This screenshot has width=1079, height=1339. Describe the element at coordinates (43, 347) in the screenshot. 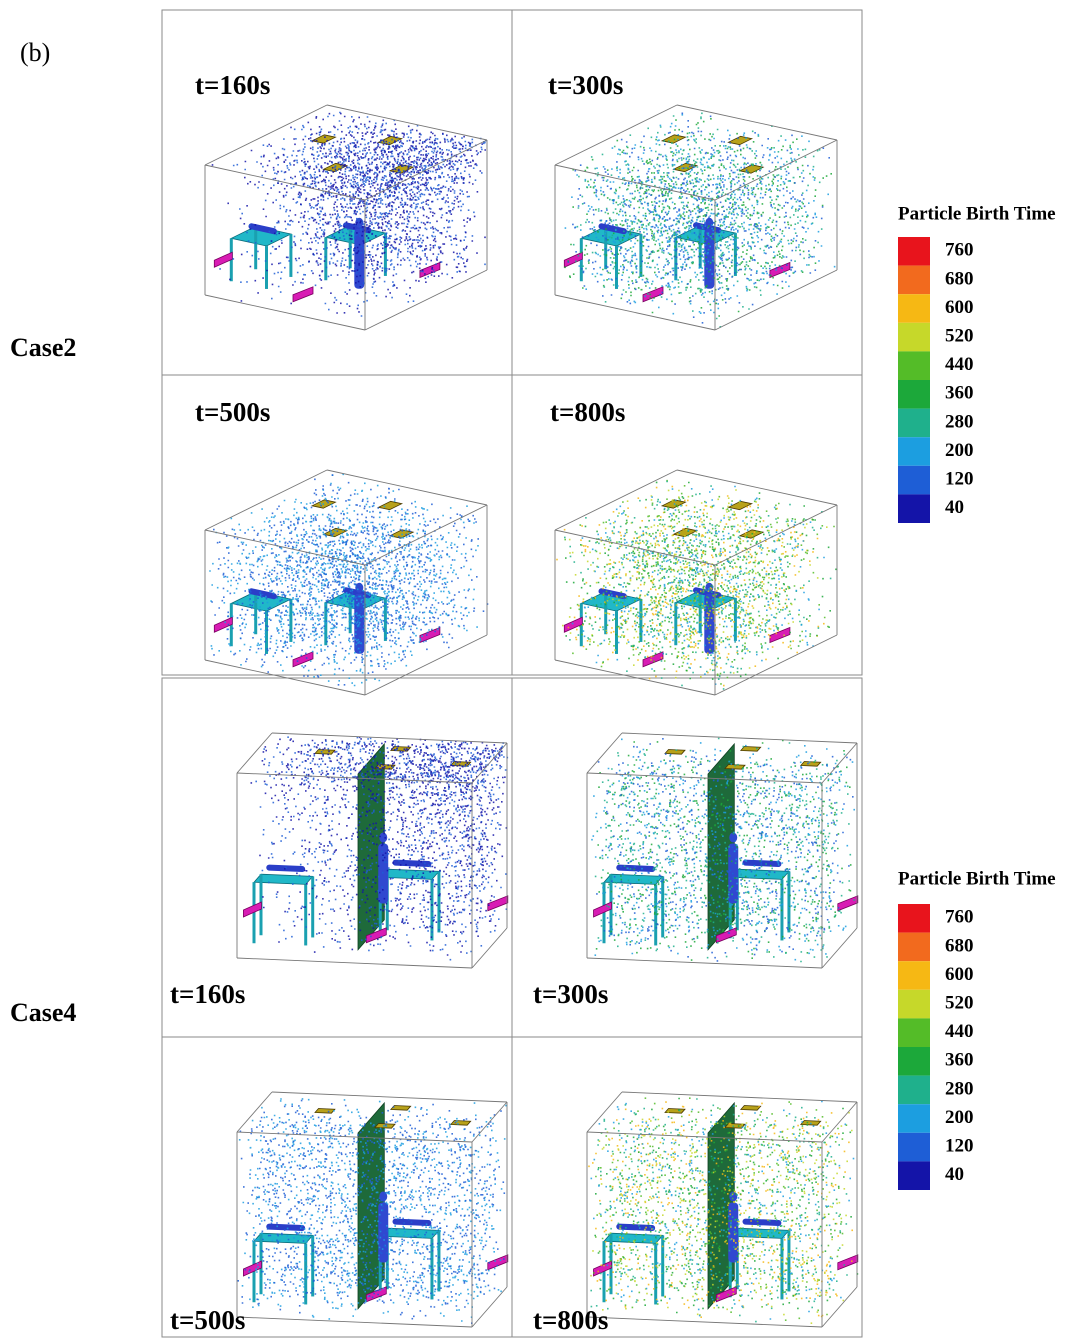

I see `case-label: Case2` at that location.